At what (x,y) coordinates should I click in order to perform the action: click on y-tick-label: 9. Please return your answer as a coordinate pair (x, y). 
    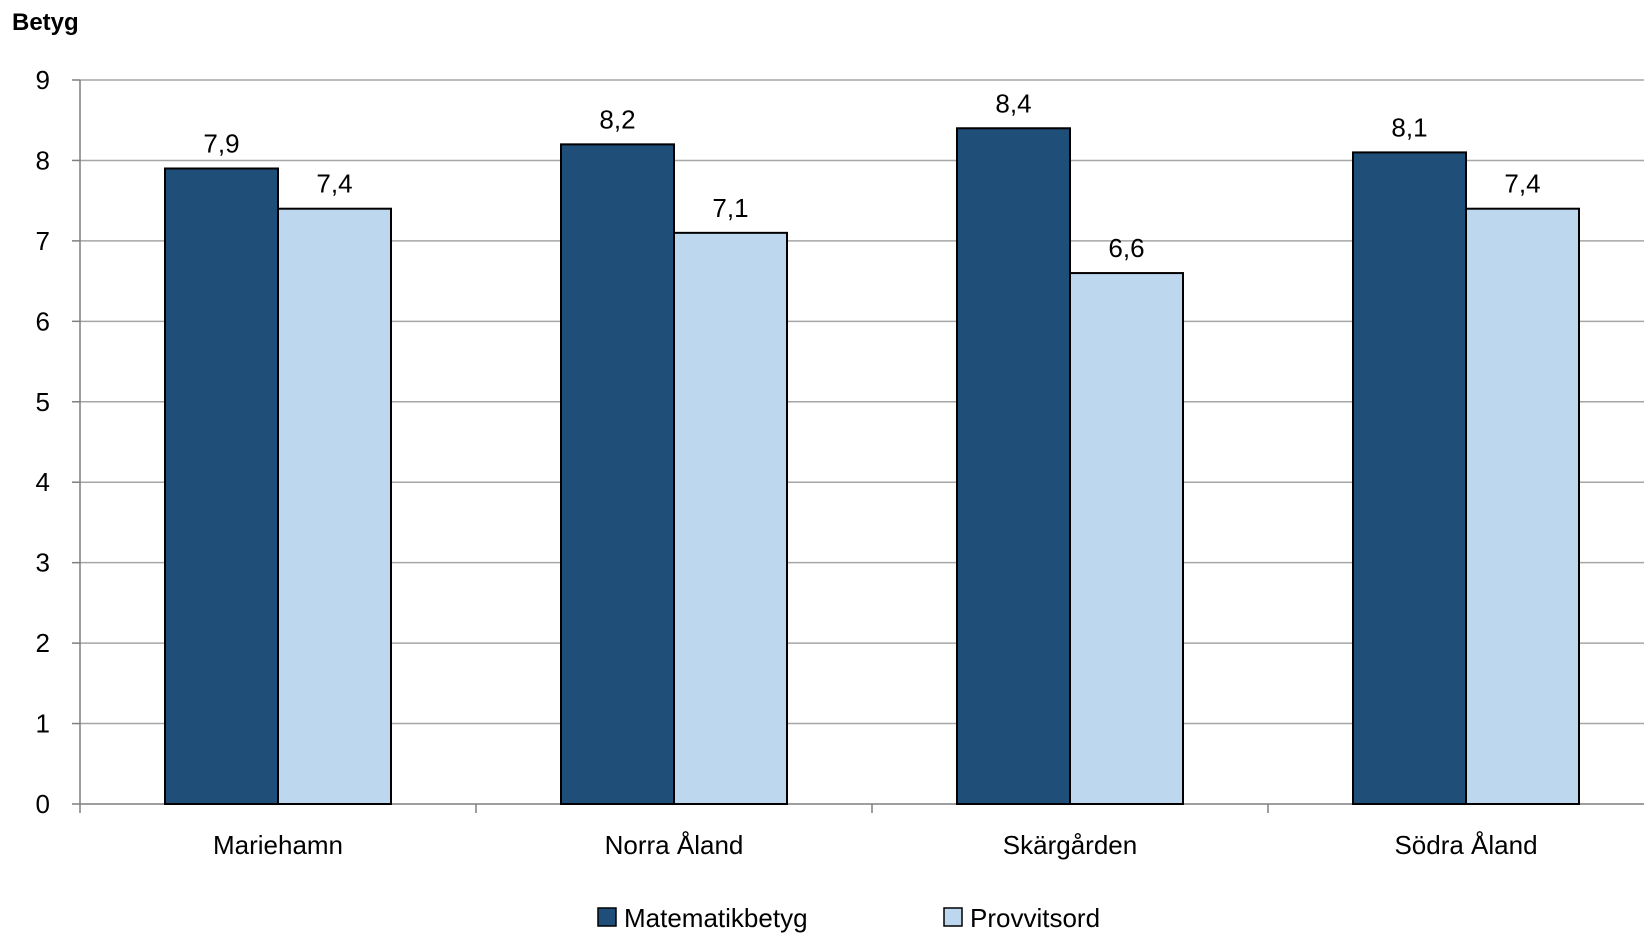
    Looking at the image, I should click on (43, 80).